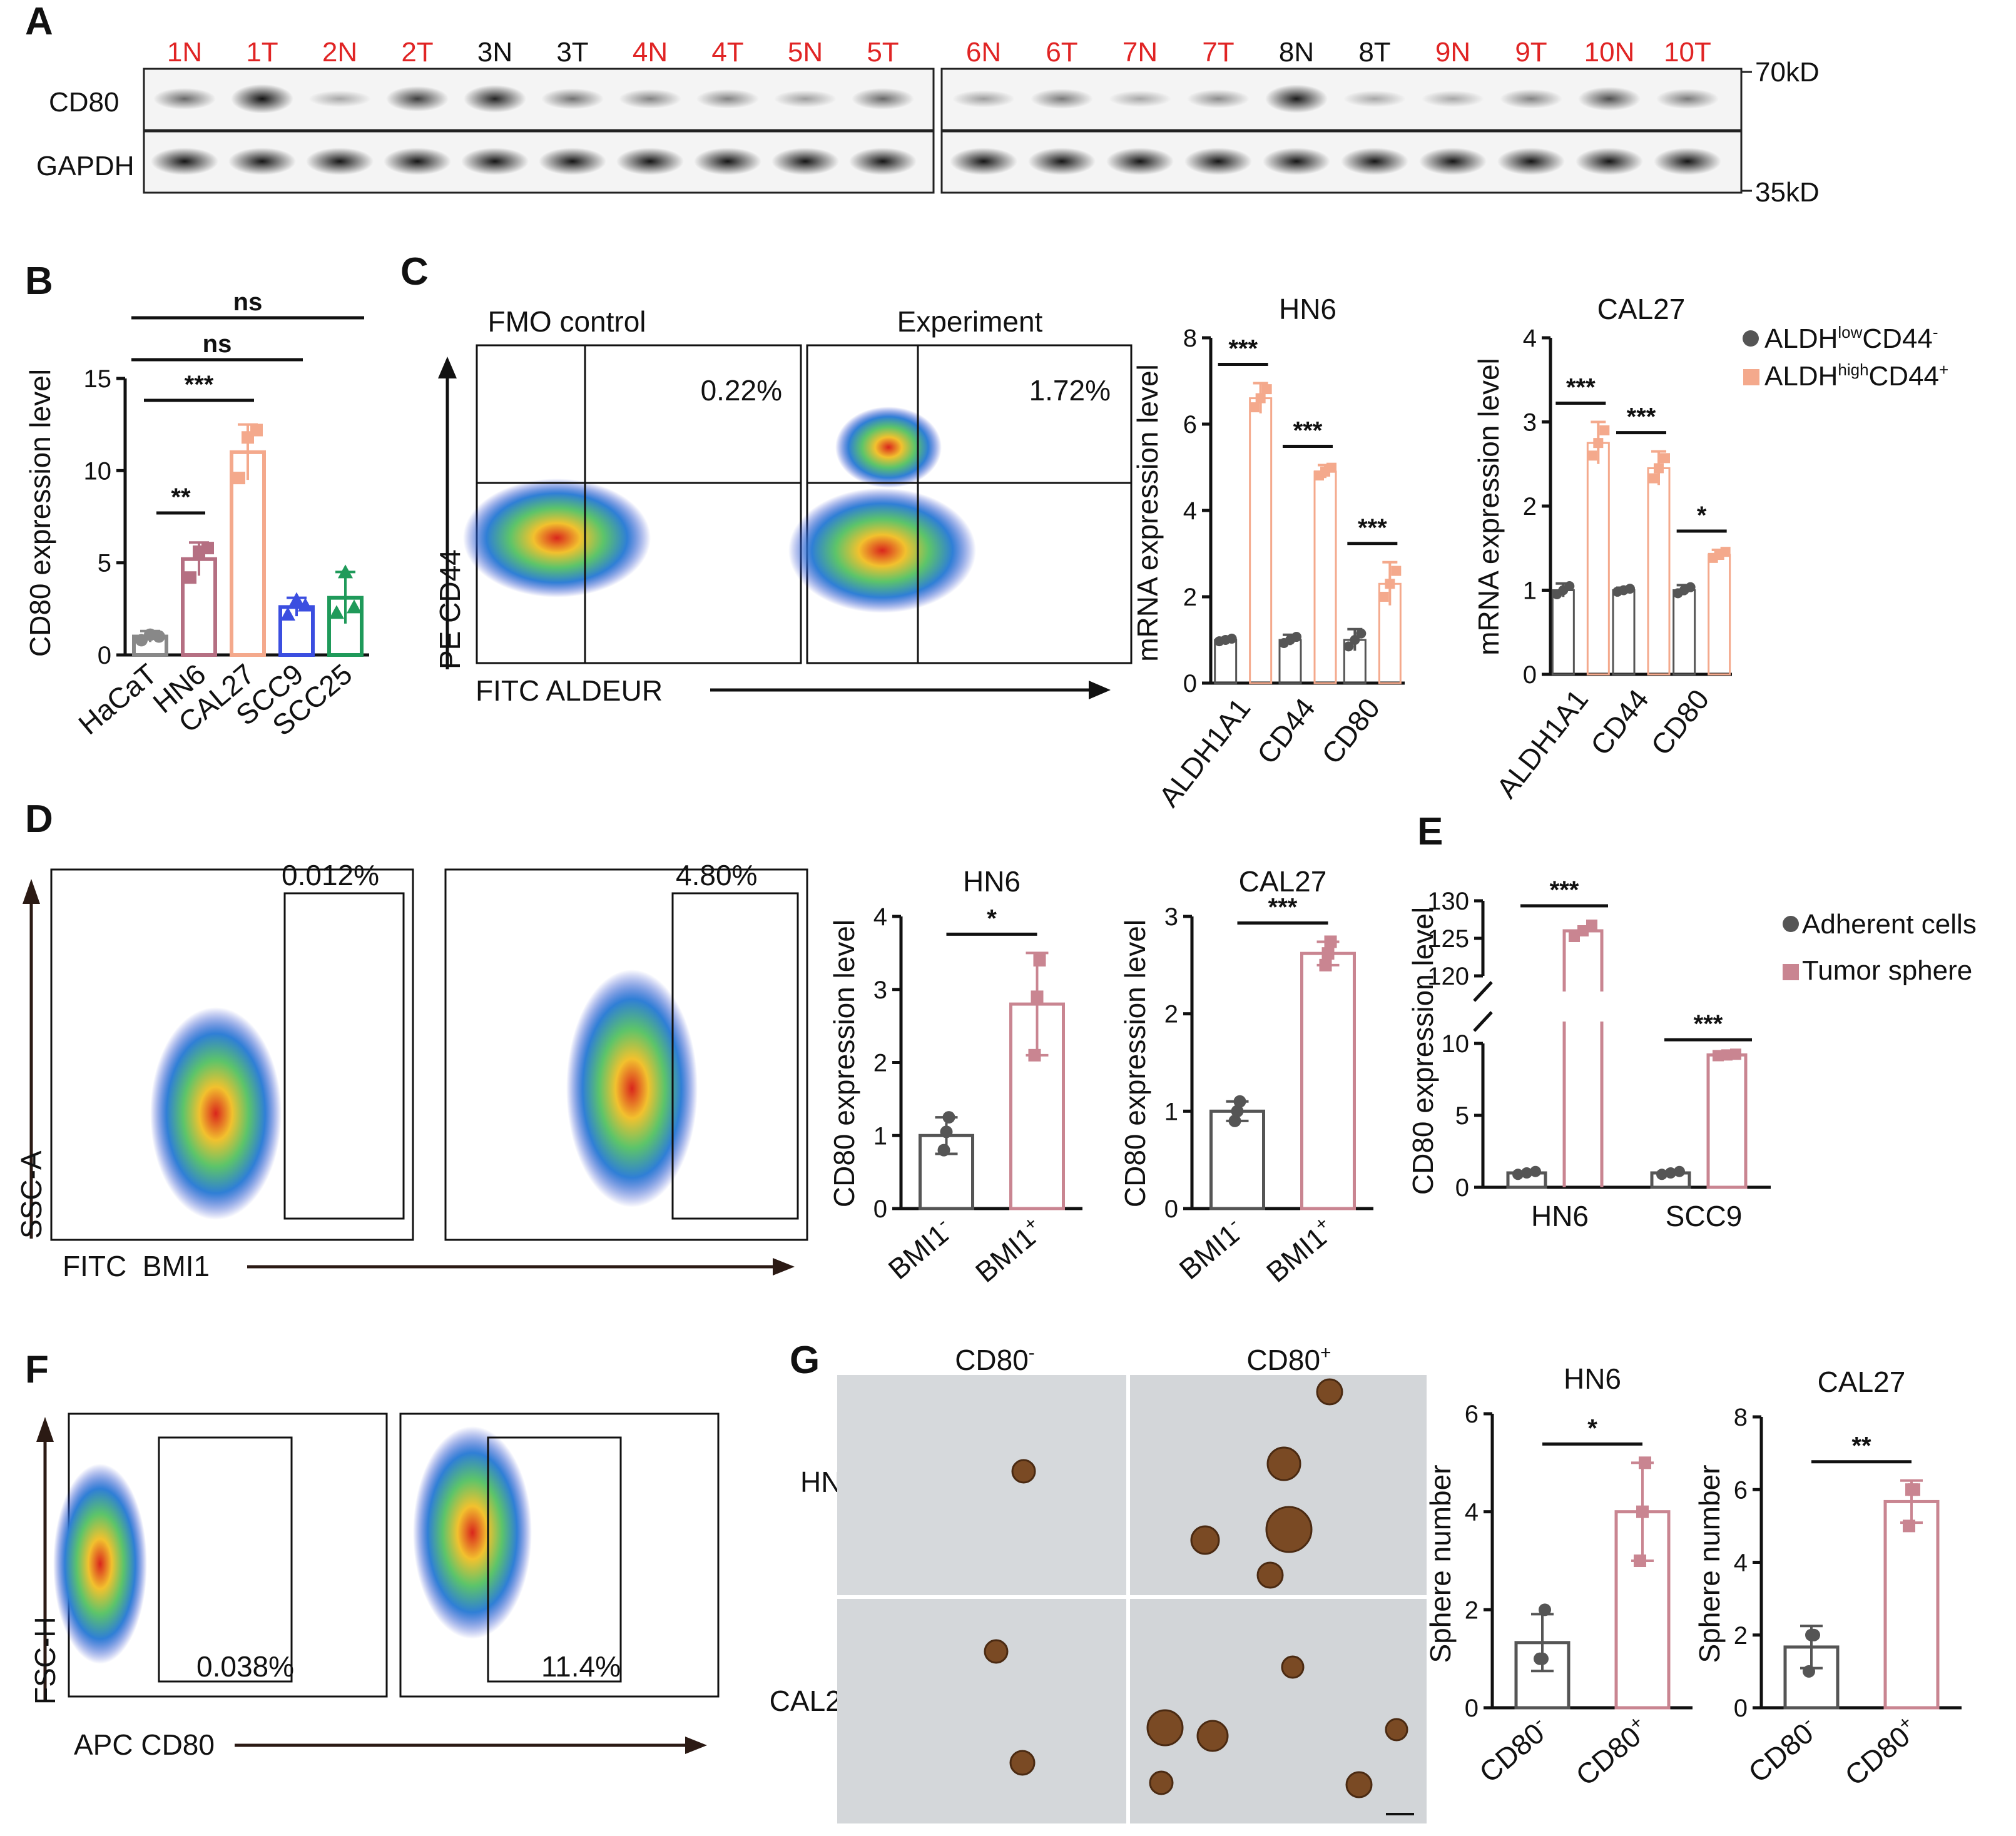  I want to click on lane-label: 9T, so click(1531, 53).